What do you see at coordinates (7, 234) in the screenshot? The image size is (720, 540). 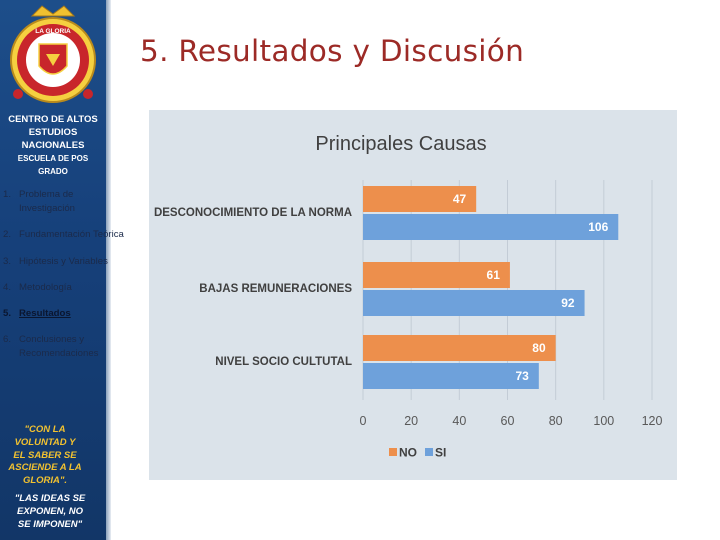 I see `nav-item-number: 2.` at bounding box center [7, 234].